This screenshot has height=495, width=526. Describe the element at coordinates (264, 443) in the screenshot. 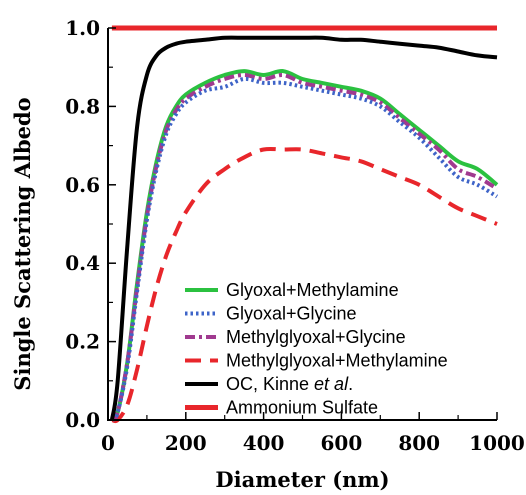

I see `x-tick-label: 400` at that location.